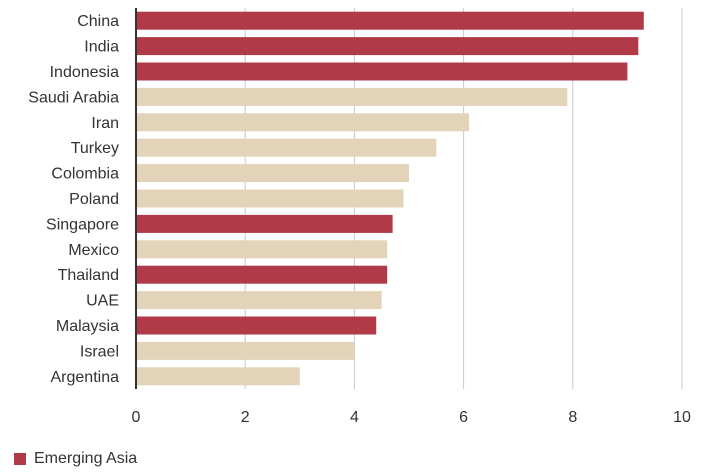 Image resolution: width=711 pixels, height=473 pixels. What do you see at coordinates (93, 250) in the screenshot?
I see `category-label-mexico: Mexico` at bounding box center [93, 250].